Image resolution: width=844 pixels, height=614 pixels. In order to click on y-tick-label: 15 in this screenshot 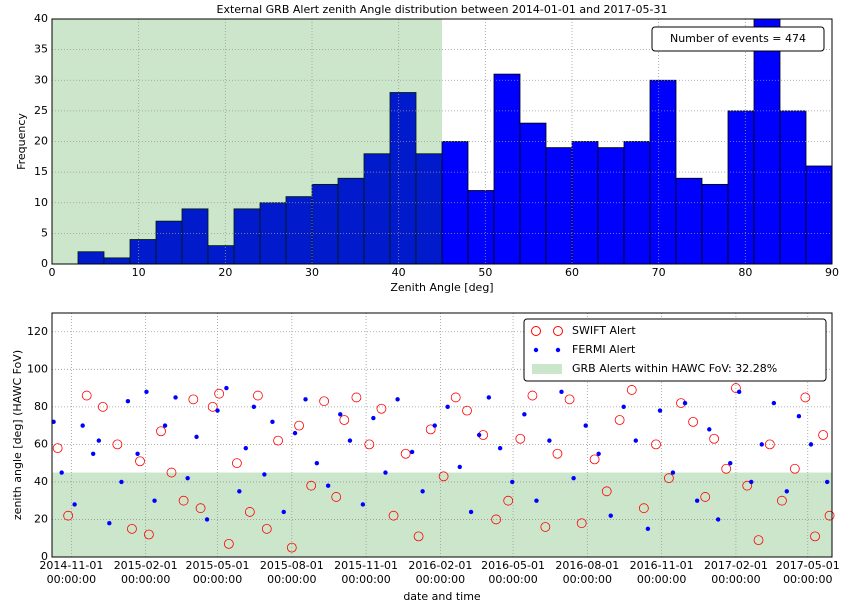, I will do `click(41, 171)`.